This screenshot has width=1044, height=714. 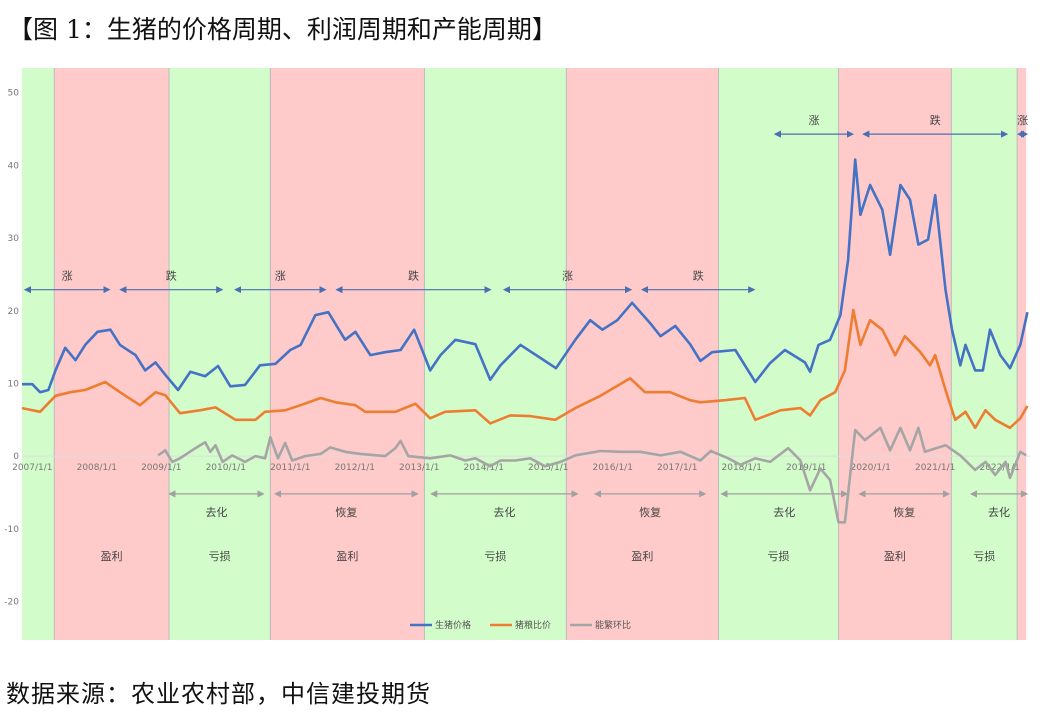 What do you see at coordinates (806, 468) in the screenshot?
I see `x-tick-label: 2019/1/1` at bounding box center [806, 468].